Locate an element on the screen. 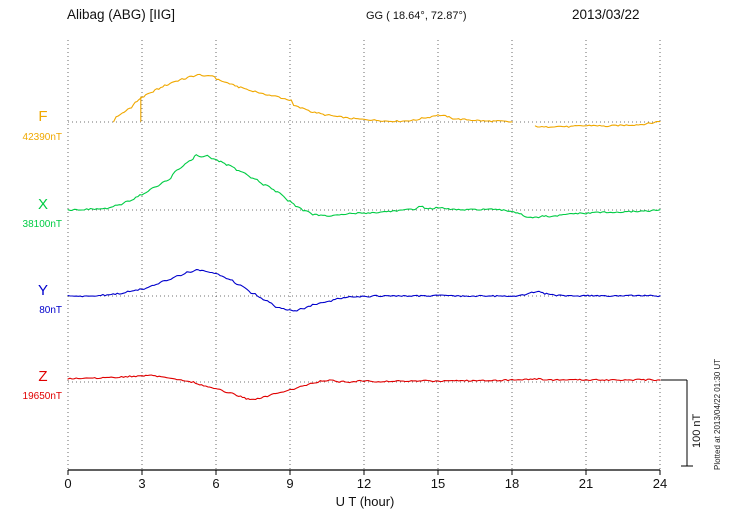 This screenshot has height=520, width=730. x-tick-15: 15 is located at coordinates (438, 483).